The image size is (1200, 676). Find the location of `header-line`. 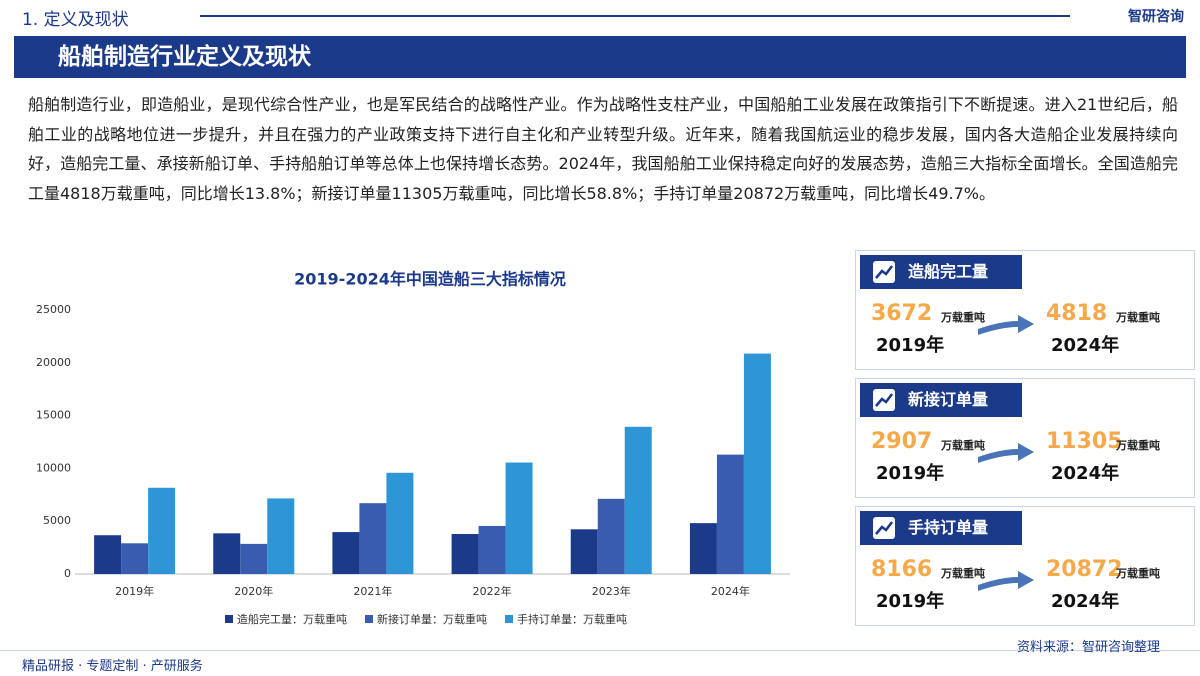

header-line is located at coordinates (635, 16).